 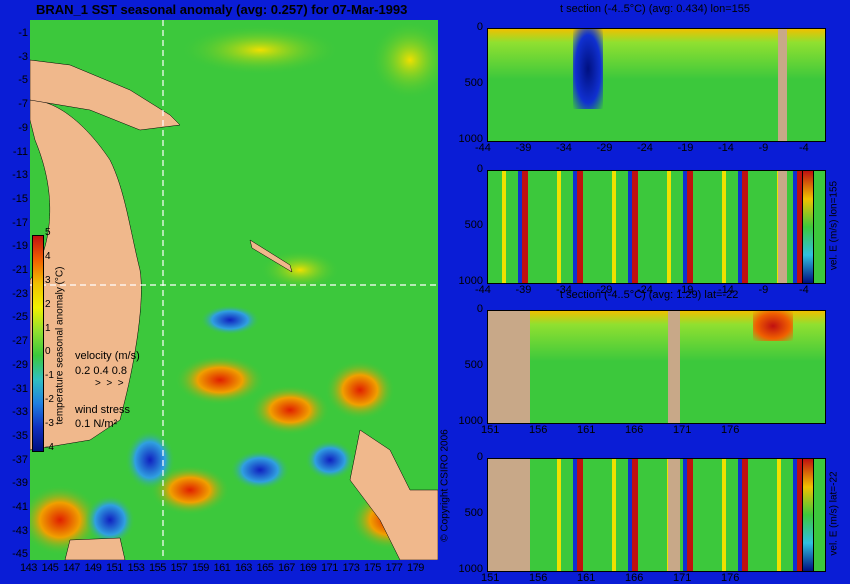 I want to click on velocity-side-label: vel. E (m/s) lon=155, so click(x=834, y=225).